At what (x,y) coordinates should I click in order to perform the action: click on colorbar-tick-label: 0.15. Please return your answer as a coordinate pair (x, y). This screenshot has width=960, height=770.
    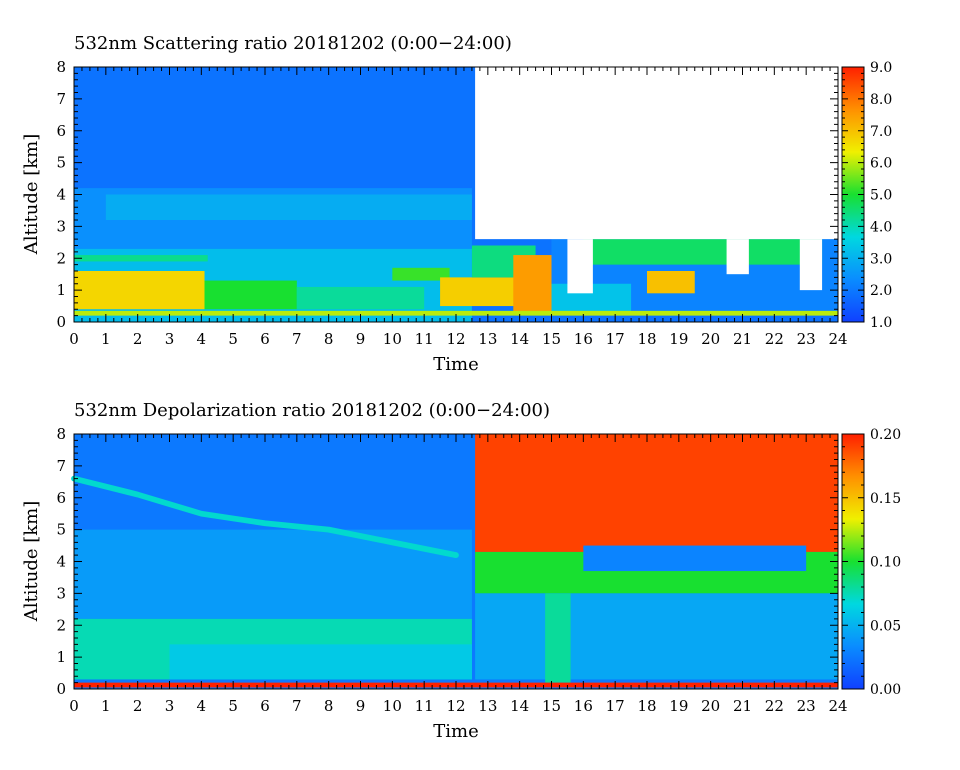
    Looking at the image, I should click on (885, 499).